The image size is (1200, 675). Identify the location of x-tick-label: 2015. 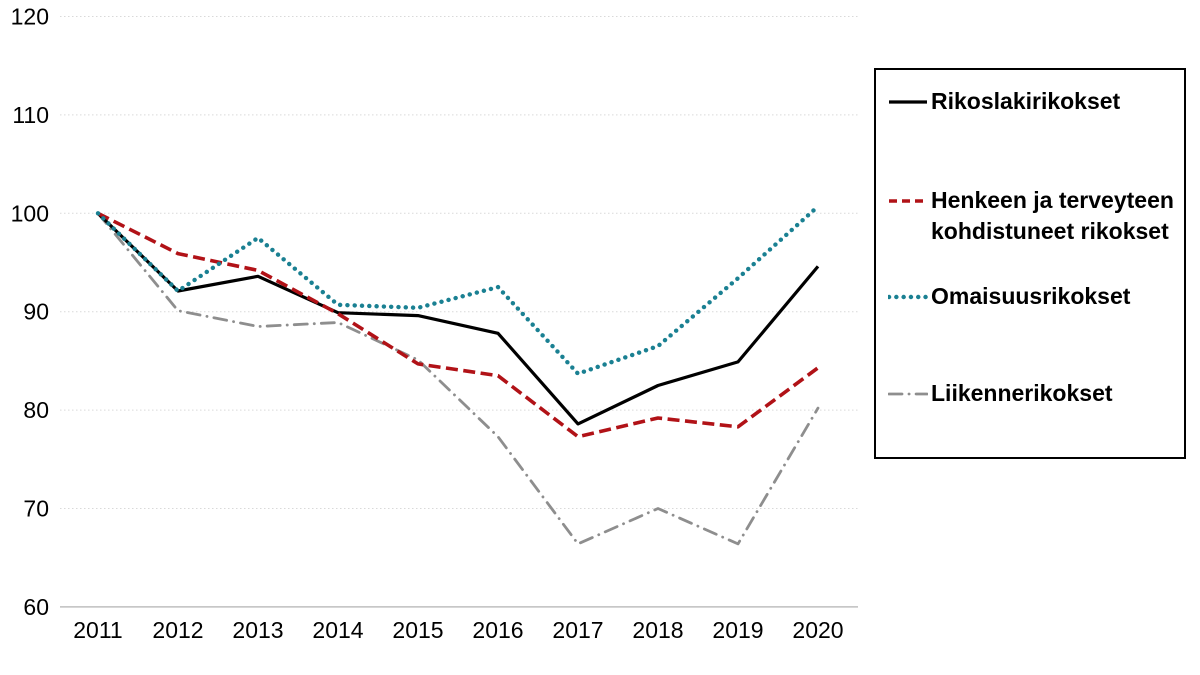
(417, 630).